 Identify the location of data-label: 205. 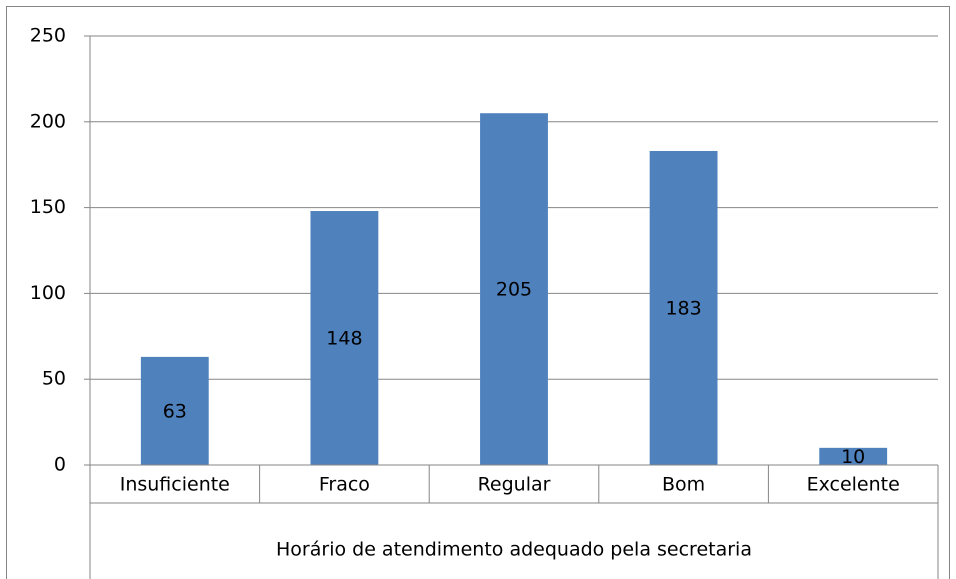
(514, 290).